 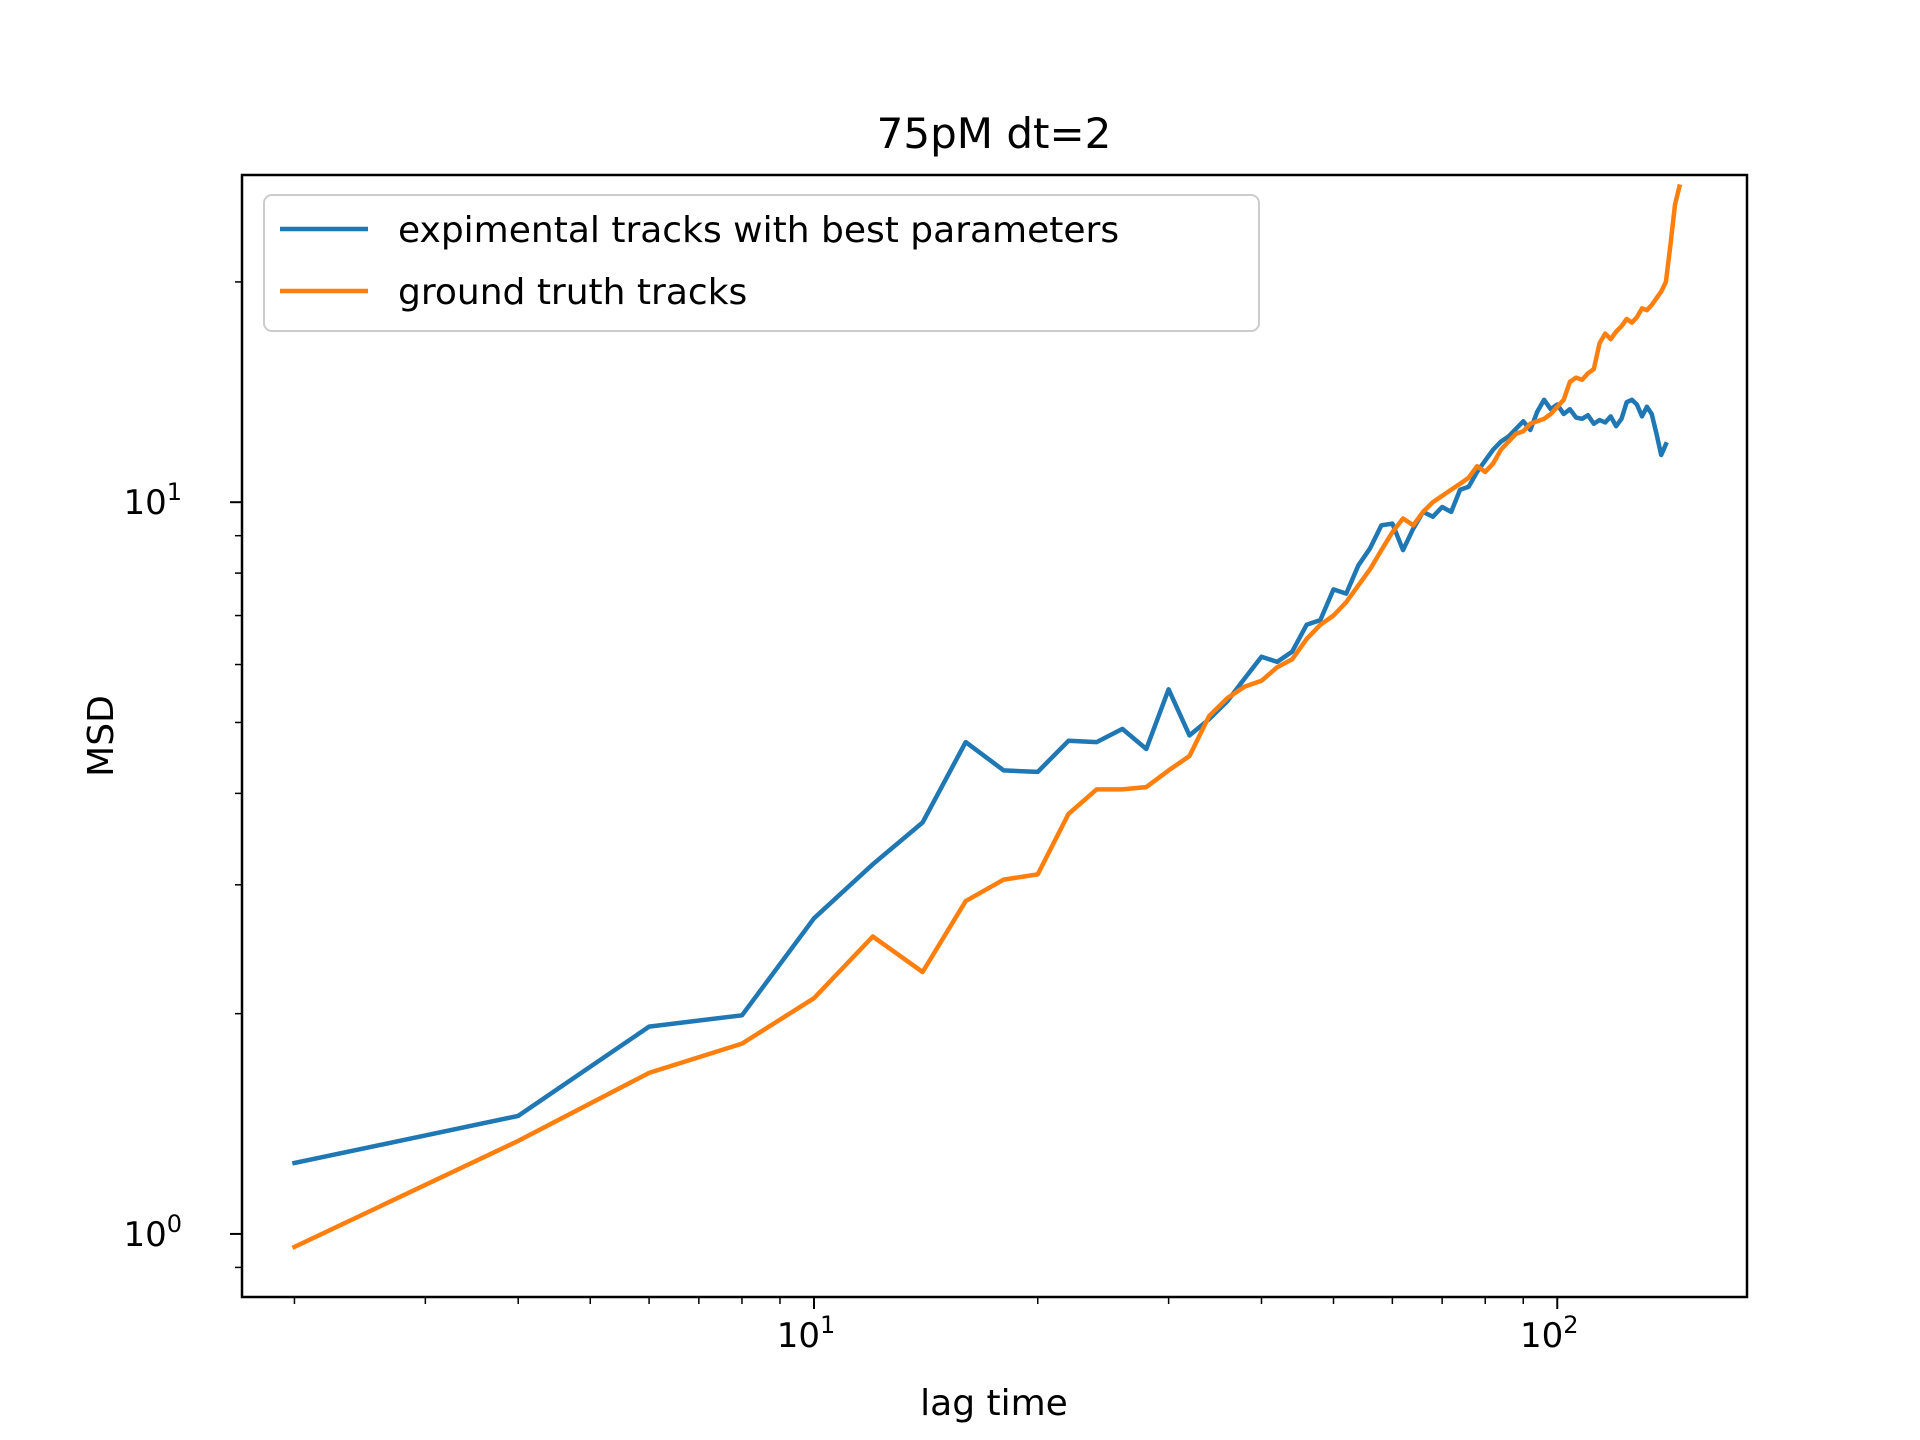 What do you see at coordinates (1549, 1333) in the screenshot?
I see `x-tick-label: 10²` at bounding box center [1549, 1333].